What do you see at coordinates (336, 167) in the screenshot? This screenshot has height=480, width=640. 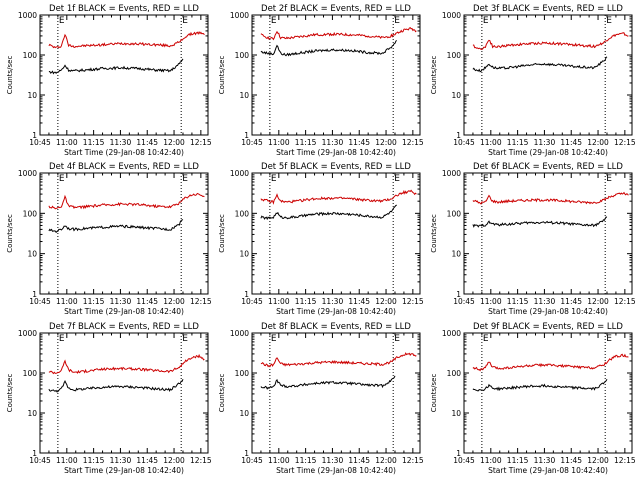 I see `chart-title: Det 5f BLACK = Events, RED = LLD` at bounding box center [336, 167].